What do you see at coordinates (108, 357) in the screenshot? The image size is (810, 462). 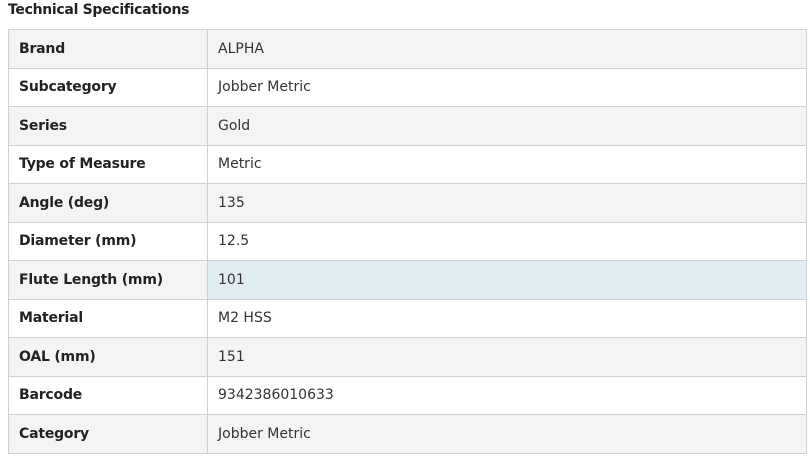 I see `spec-label: OAL (mm)` at bounding box center [108, 357].